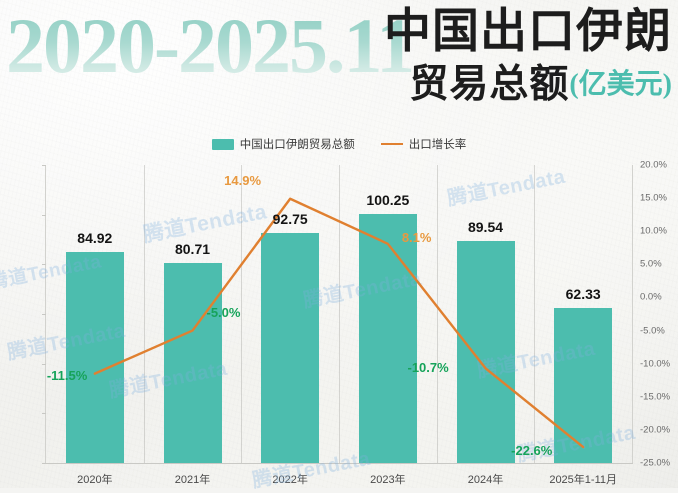 The width and height of the screenshot is (678, 493). What do you see at coordinates (290, 480) in the screenshot?
I see `x-axis-category-label: 2022年` at bounding box center [290, 480].